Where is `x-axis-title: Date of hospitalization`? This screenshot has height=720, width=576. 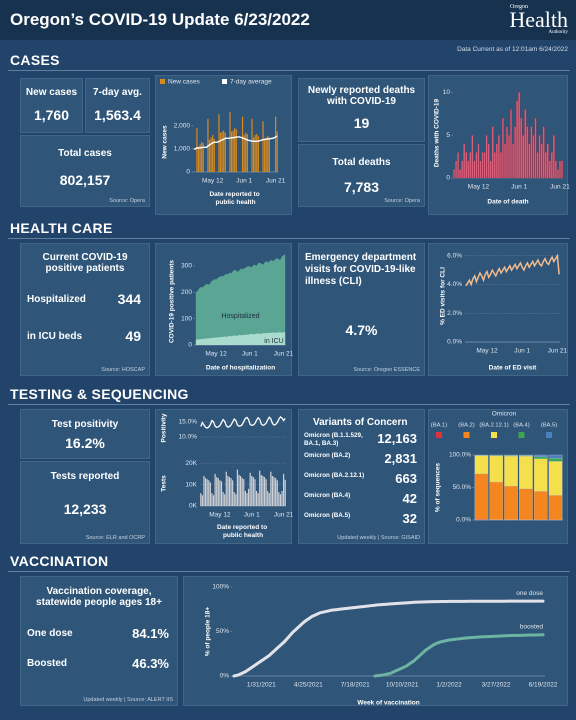 x-axis-title: Date of hospitalization is located at coordinates (240, 368).